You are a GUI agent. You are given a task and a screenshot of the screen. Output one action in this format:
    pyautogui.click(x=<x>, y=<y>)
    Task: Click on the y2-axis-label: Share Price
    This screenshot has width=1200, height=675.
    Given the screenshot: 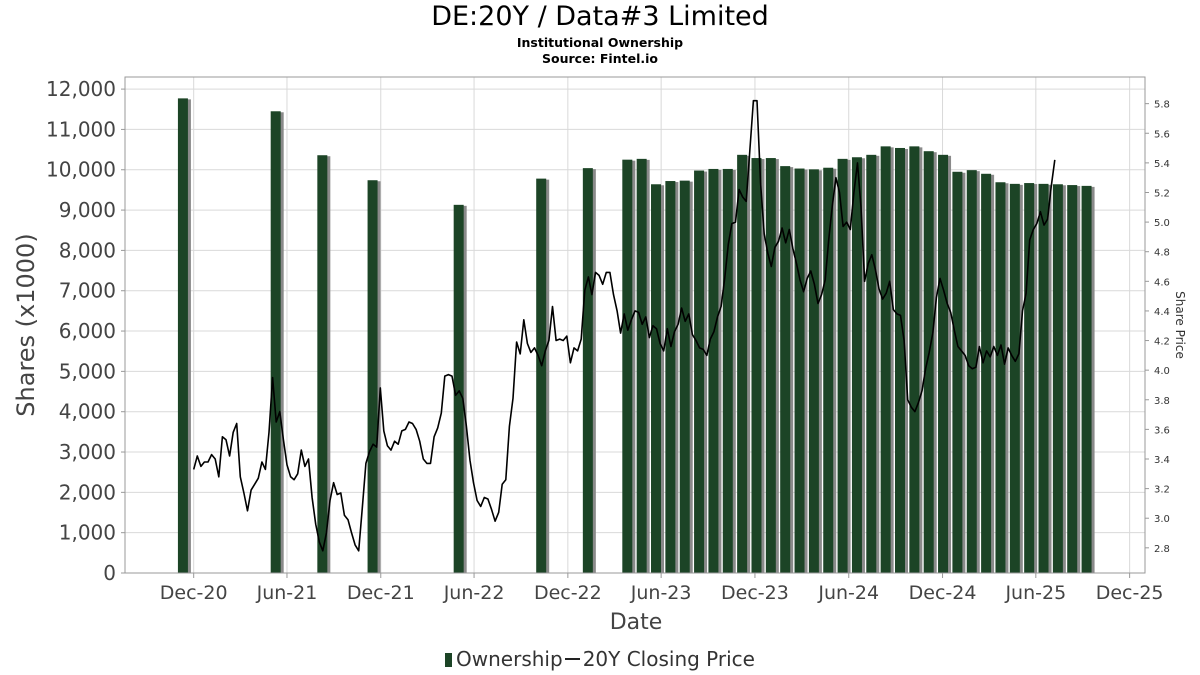 What is the action you would take?
    pyautogui.click(x=1180, y=325)
    